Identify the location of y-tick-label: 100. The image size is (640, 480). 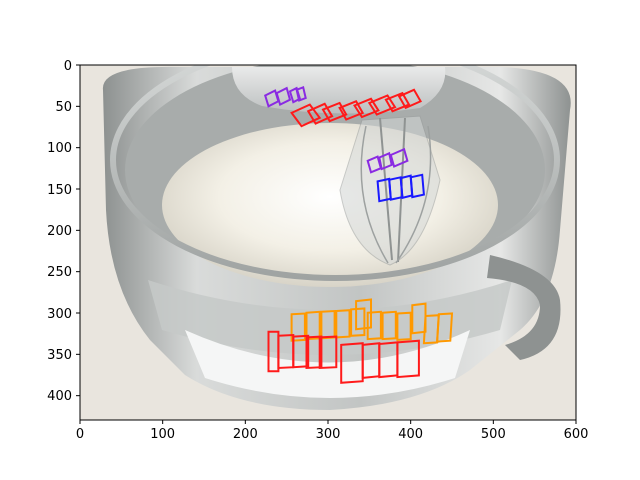
(59, 148).